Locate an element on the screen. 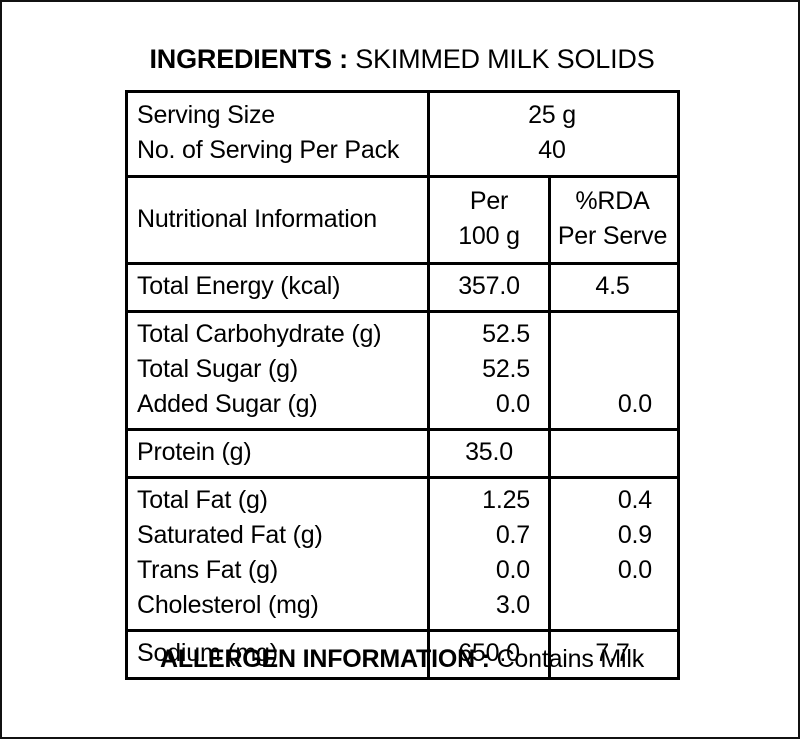  column-header-nutrient: Nutritional Information is located at coordinates (257, 218).